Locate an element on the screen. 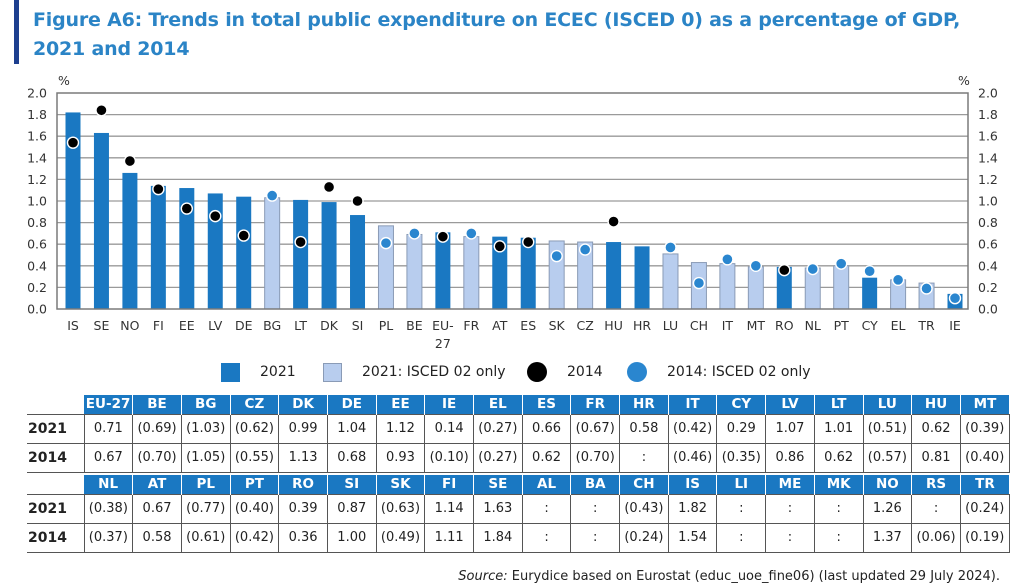 The image size is (1024, 587). y-tick-label-left: 0.4 is located at coordinates (37, 265).